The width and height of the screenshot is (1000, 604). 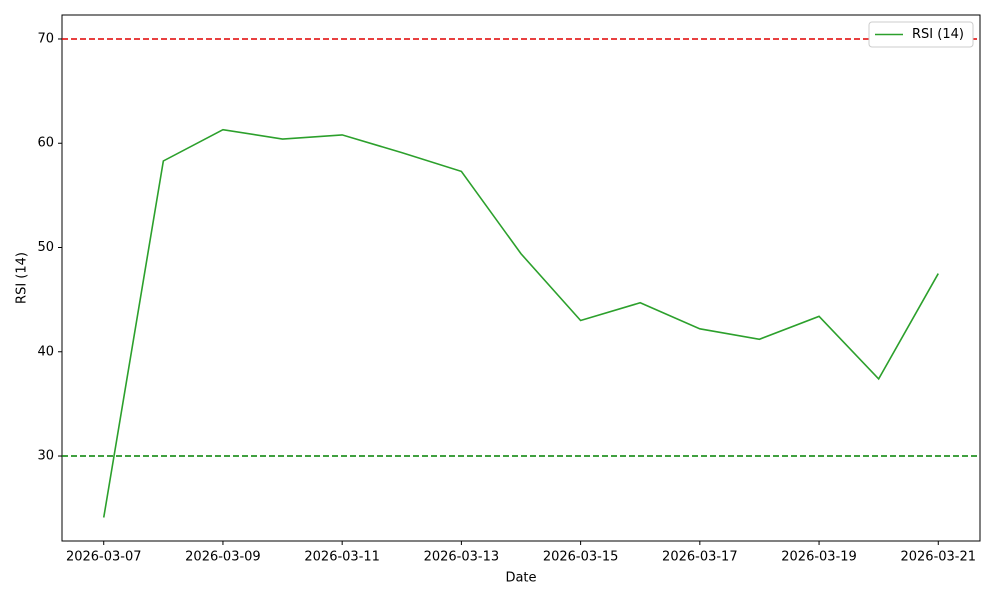 What do you see at coordinates (45, 351) in the screenshot?
I see `y-tick-label: 40` at bounding box center [45, 351].